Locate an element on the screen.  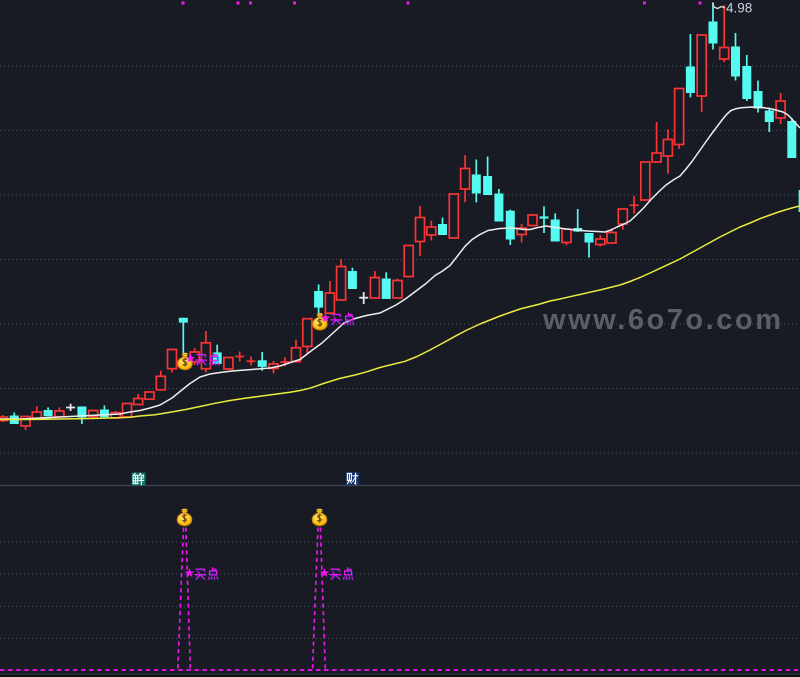
svg-text: 4.98 is located at coordinates (739, 8).